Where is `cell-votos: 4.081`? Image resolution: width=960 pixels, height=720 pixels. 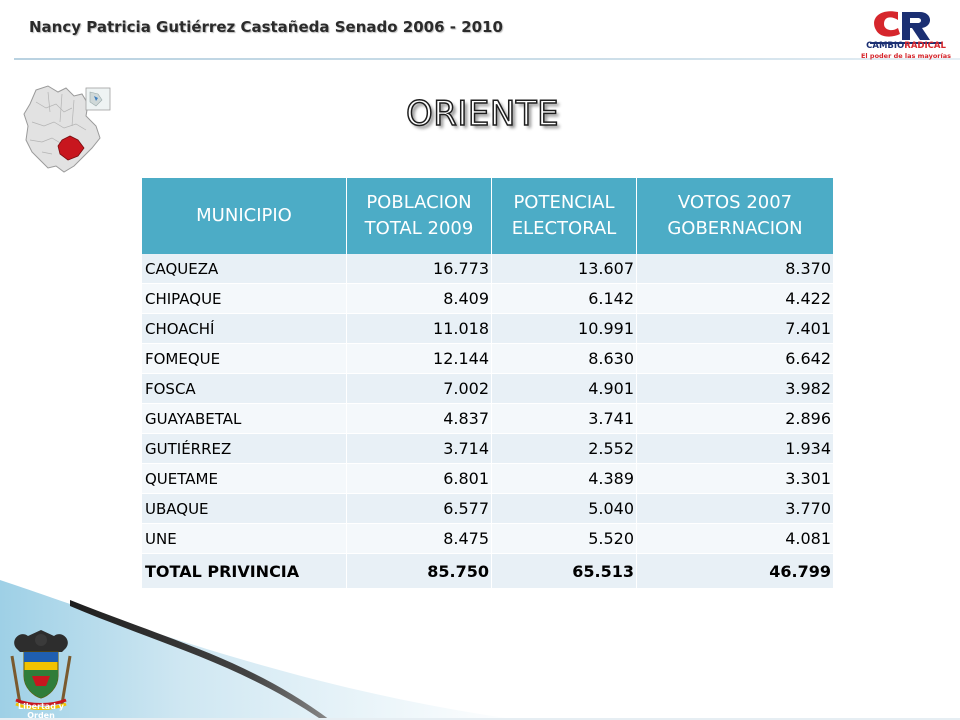 cell-votos: 4.081 is located at coordinates (734, 538).